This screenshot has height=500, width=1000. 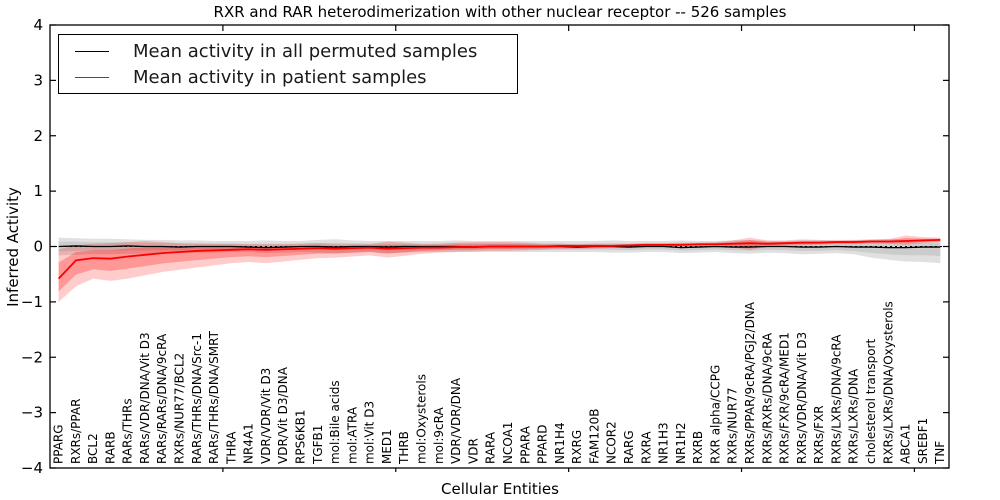 What do you see at coordinates (785, 398) in the screenshot?
I see `x-category-label: RXRs/FXR/9cRA/MED1` at bounding box center [785, 398].